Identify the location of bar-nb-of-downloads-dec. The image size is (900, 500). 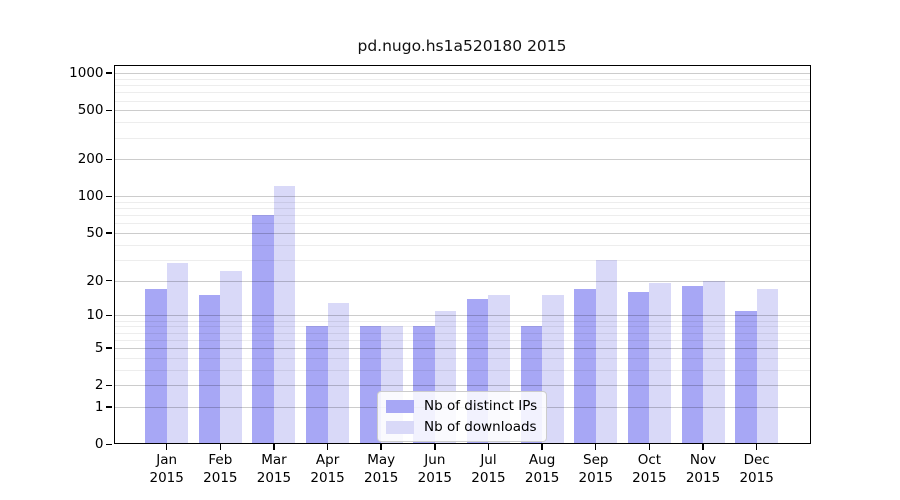
(767, 367).